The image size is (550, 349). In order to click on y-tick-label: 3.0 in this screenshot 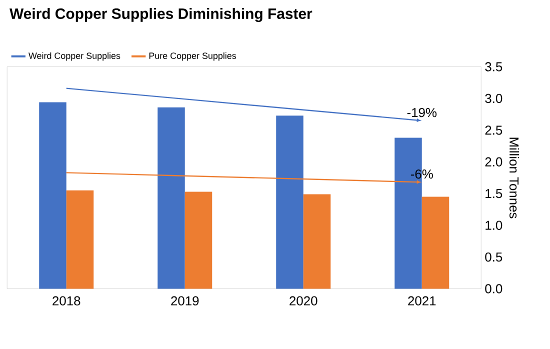, I will do `click(493, 99)`.